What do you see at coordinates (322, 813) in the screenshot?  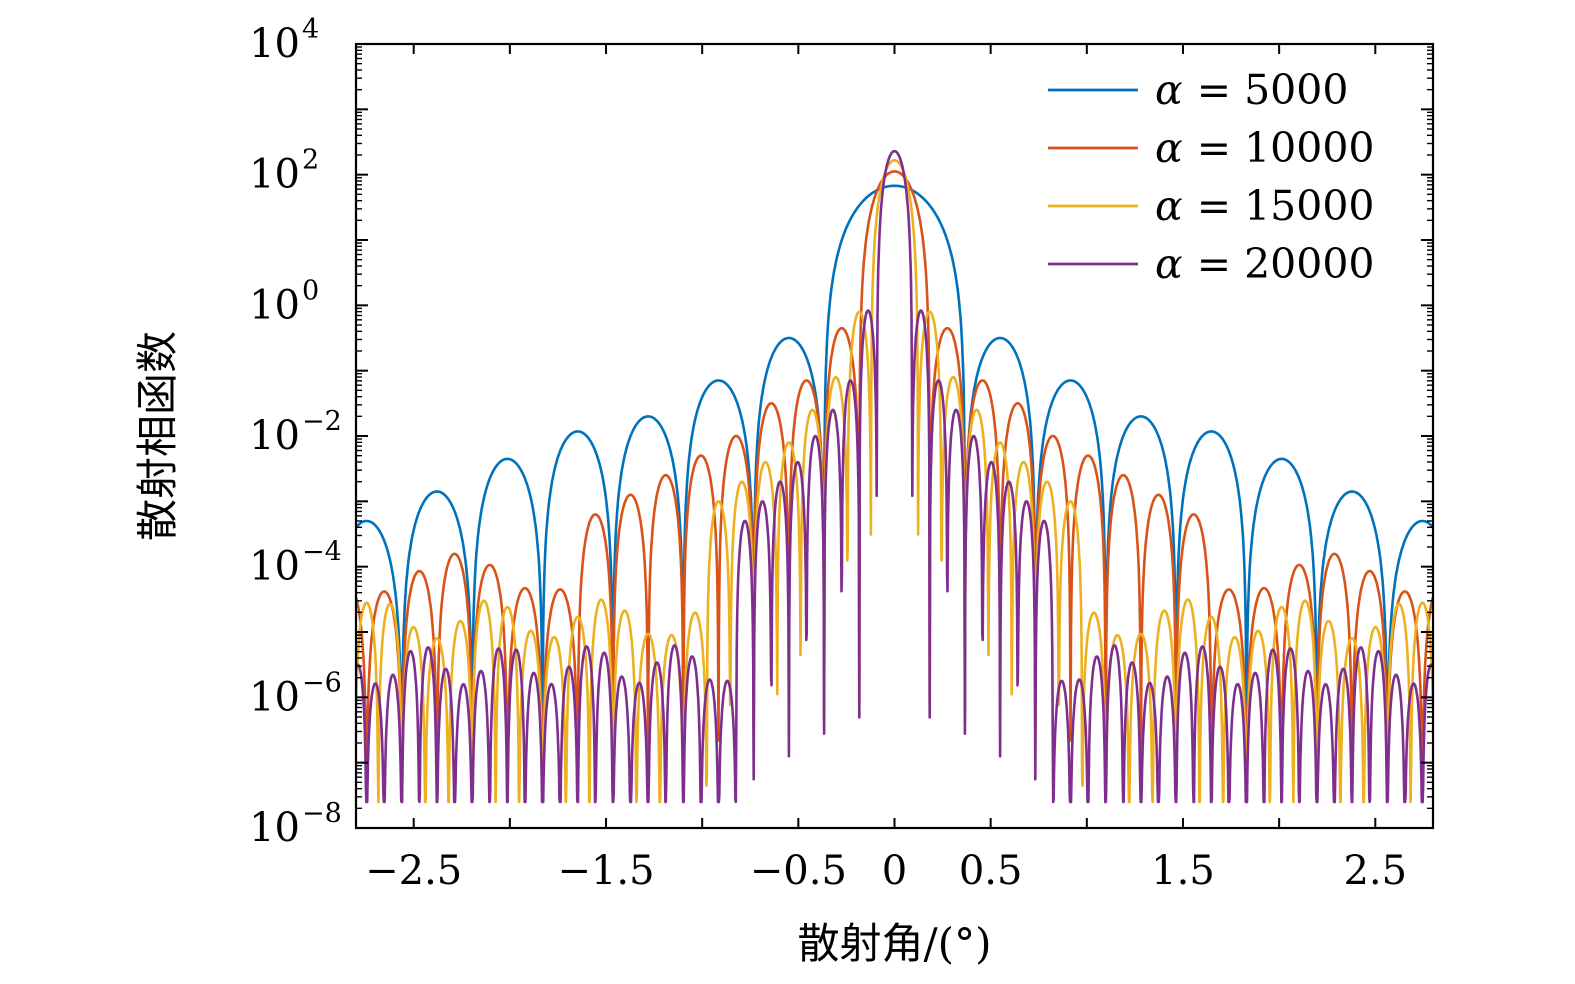 I see `y-tick-exponent: −8` at bounding box center [322, 813].